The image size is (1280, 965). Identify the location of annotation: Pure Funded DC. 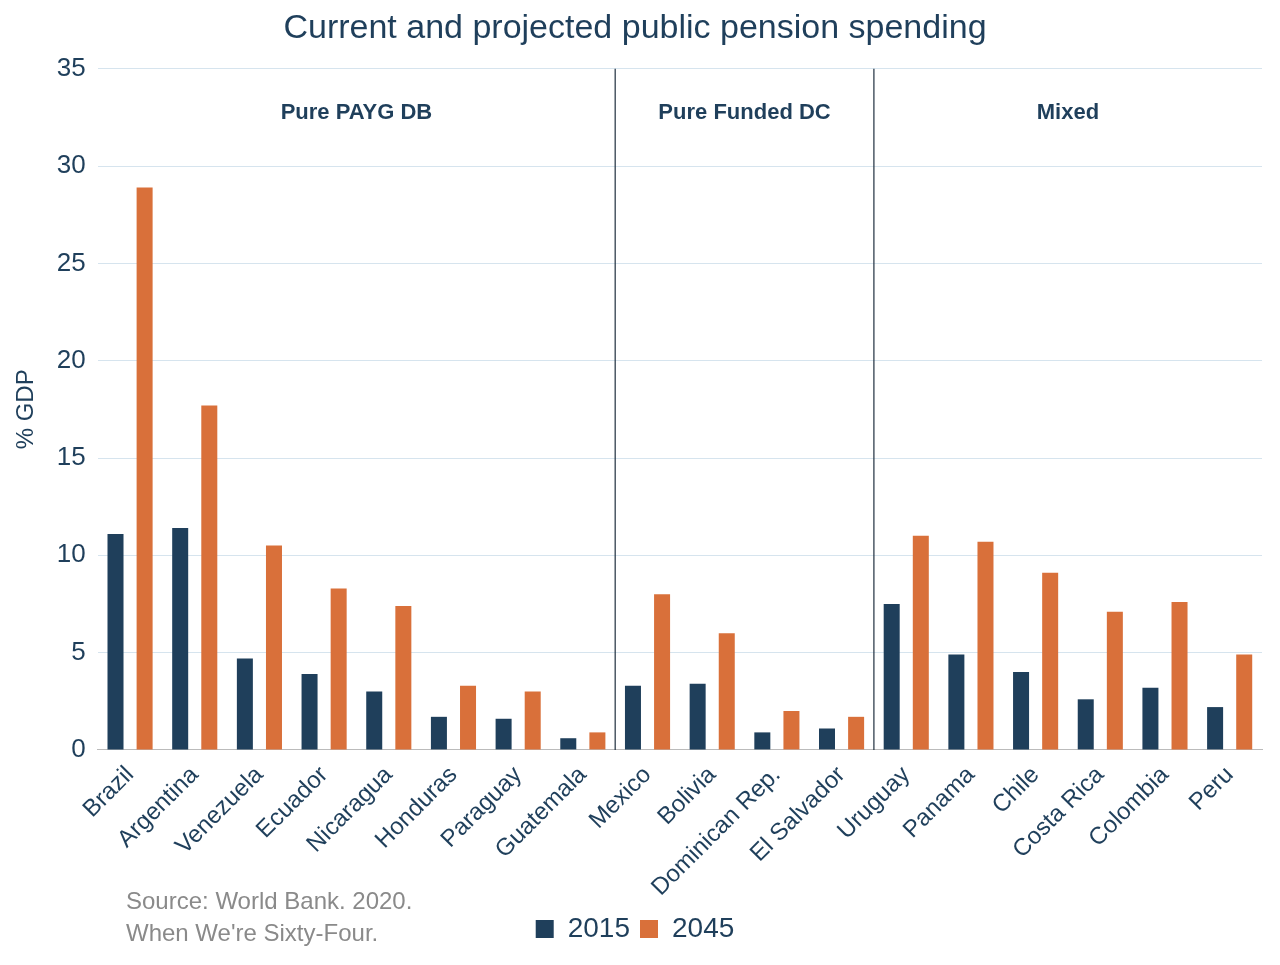
(744, 111).